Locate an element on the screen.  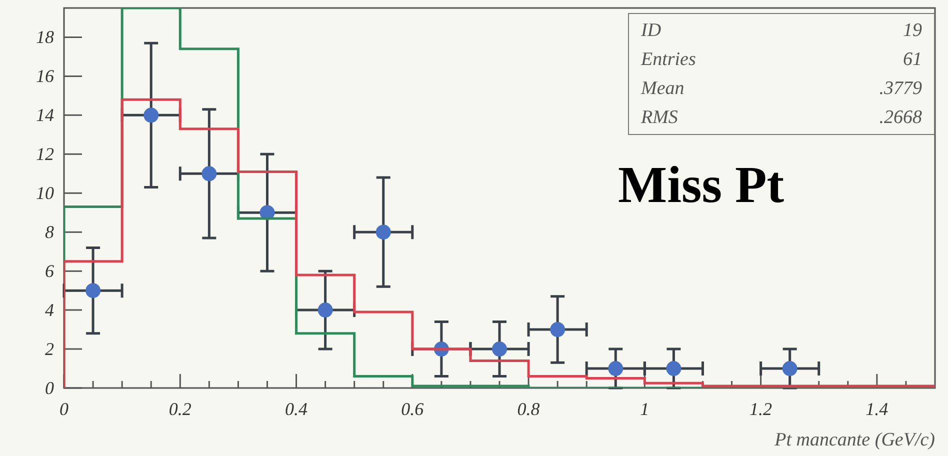
y-tick-label: 4 is located at coordinates (49, 310).